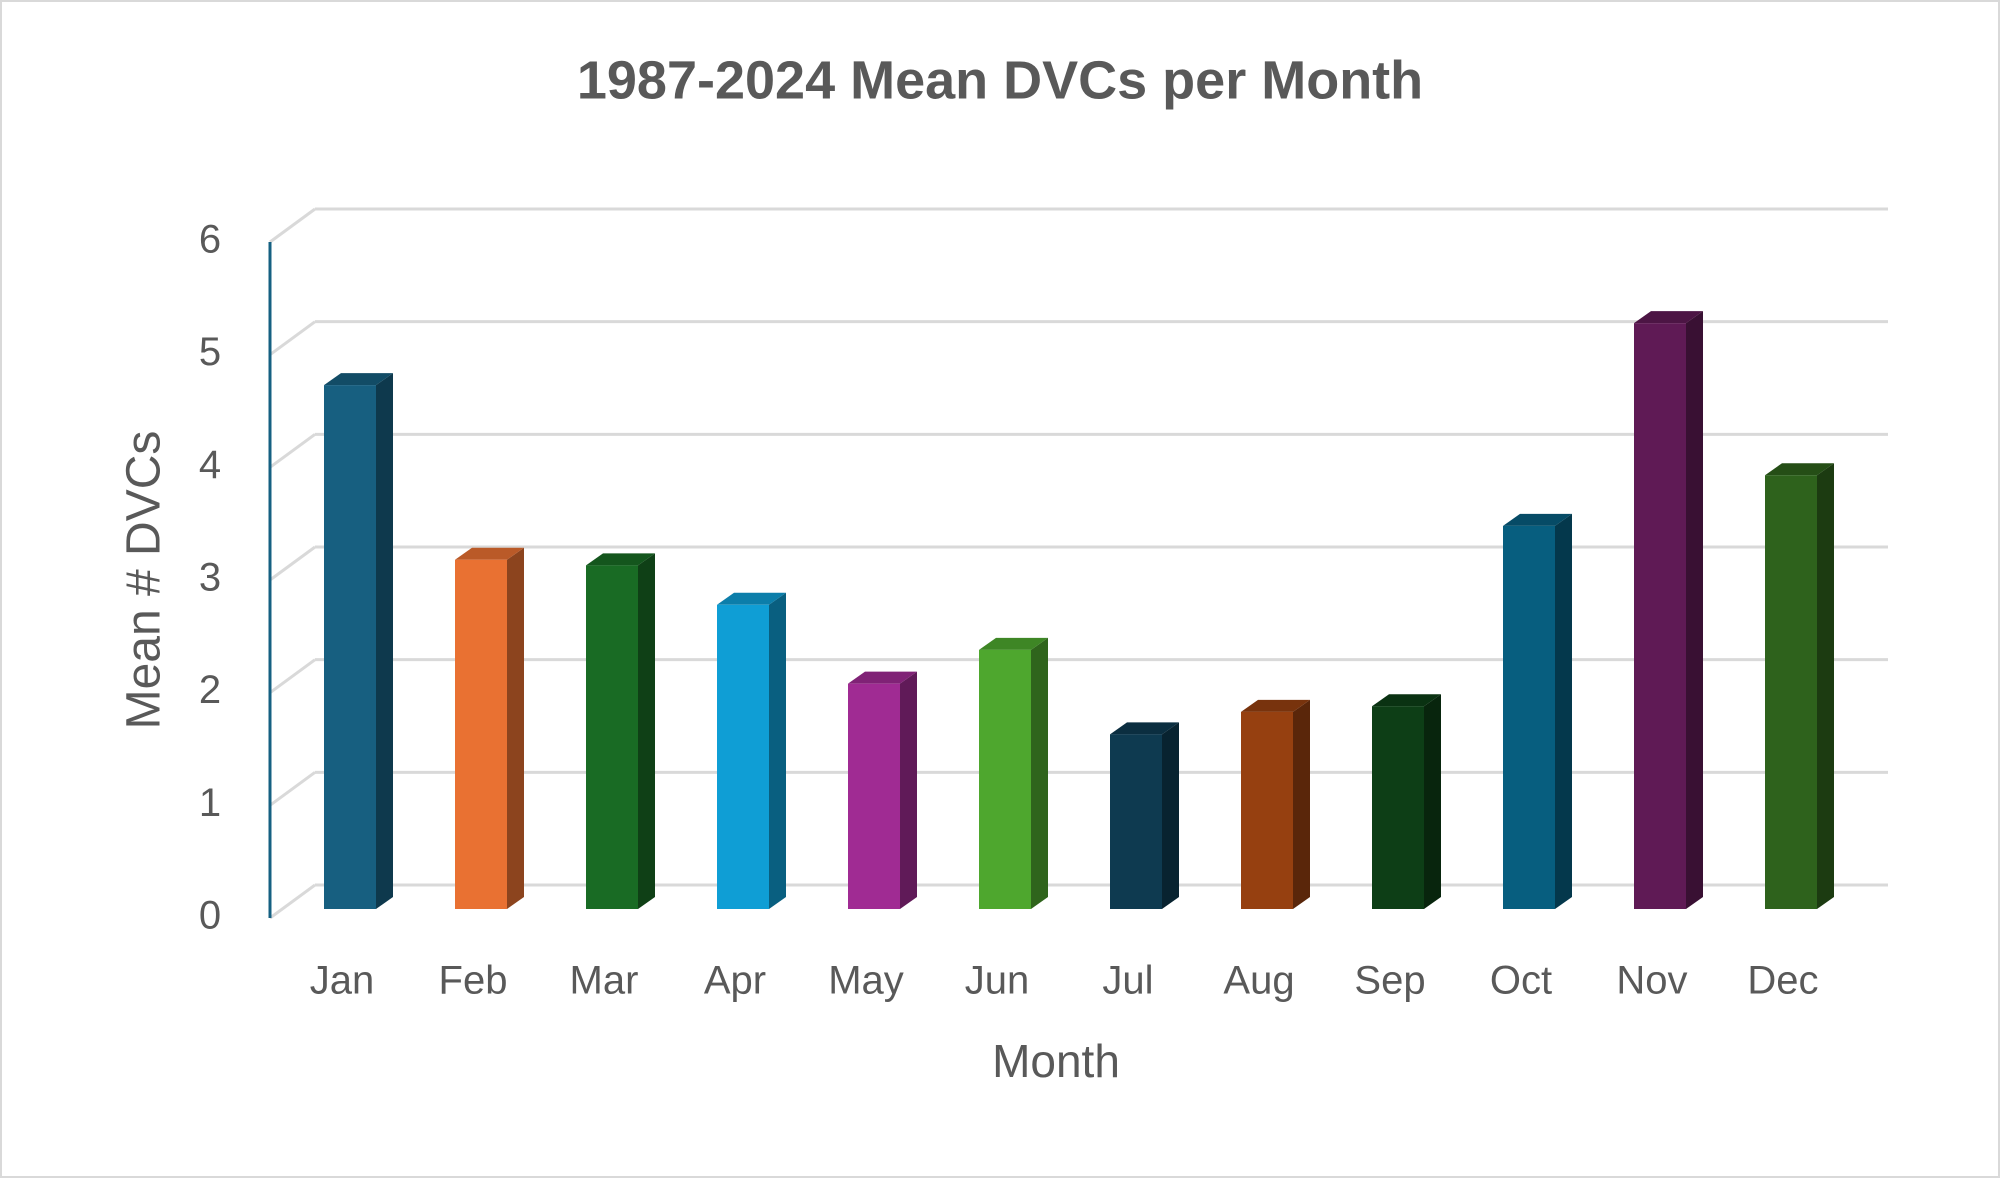 The width and height of the screenshot is (2000, 1183). Describe the element at coordinates (1389, 981) in the screenshot. I see `x-tick-label: Sep` at that location.